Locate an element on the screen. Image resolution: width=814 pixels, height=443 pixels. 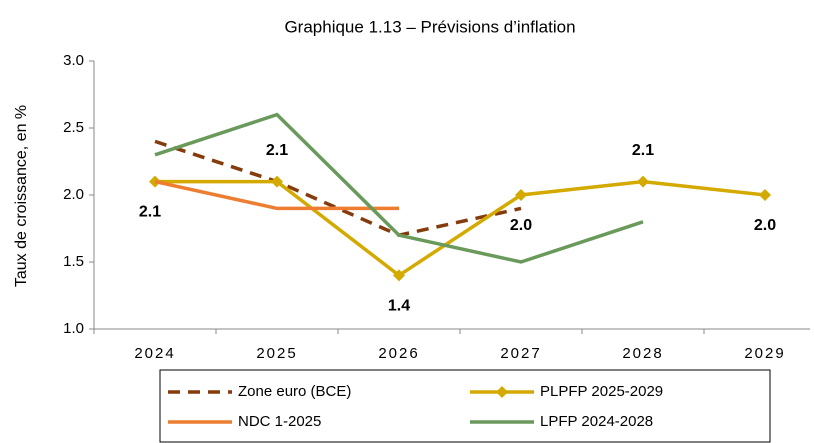
x-tick-label: 2025 is located at coordinates (276, 353).